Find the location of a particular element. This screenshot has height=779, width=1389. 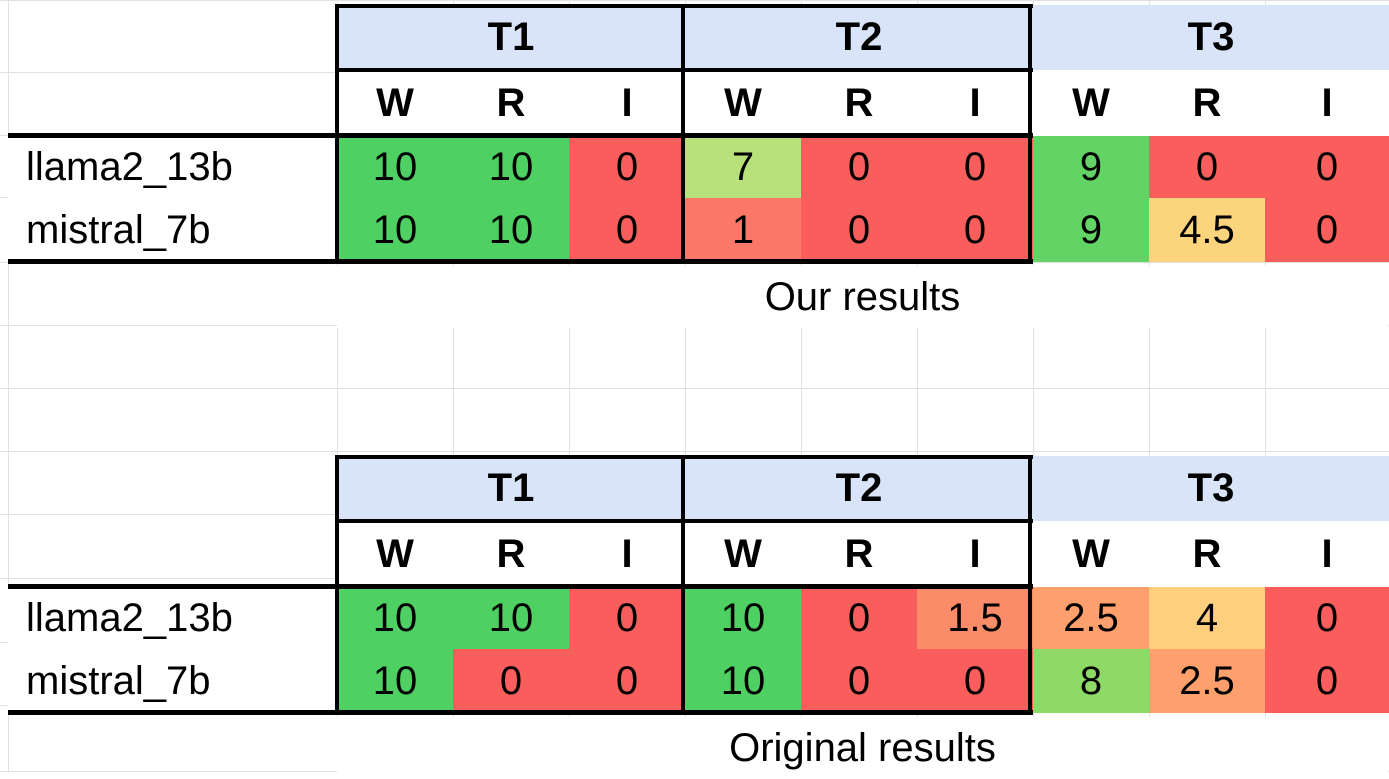

score-cell: 8 is located at coordinates (1091, 681).